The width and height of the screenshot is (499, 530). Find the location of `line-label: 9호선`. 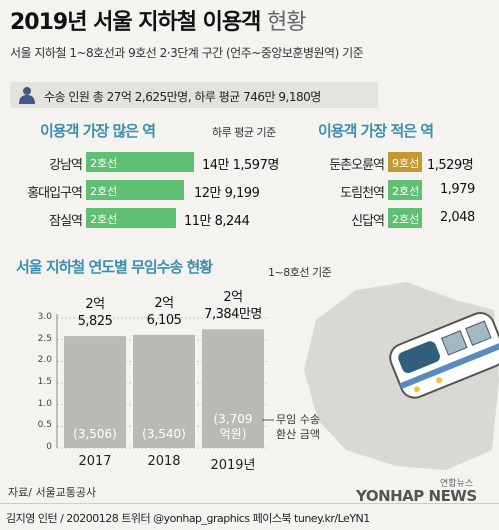

line-label: 9호선 is located at coordinates (406, 163).